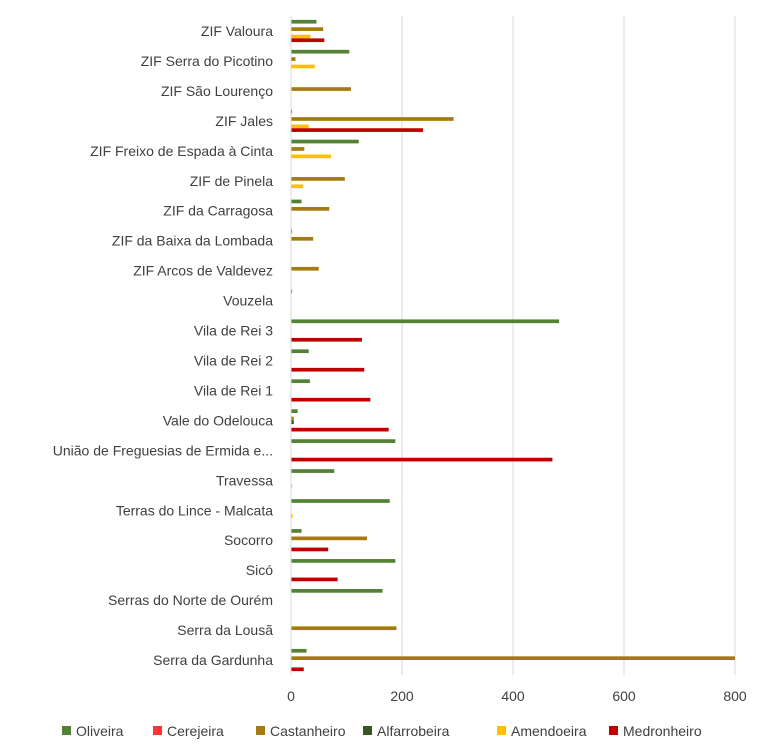  I want to click on category-label: Travessa, so click(244, 480).